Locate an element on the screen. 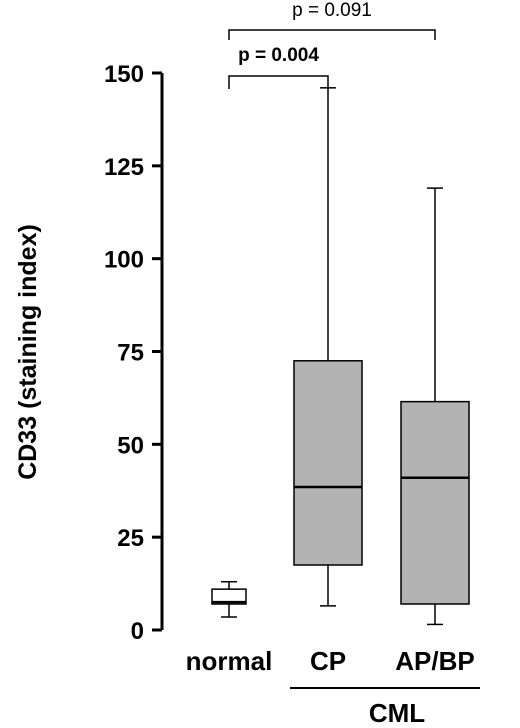 Image resolution: width=520 pixels, height=728 pixels. y-tick-label: 50 is located at coordinates (130, 445).